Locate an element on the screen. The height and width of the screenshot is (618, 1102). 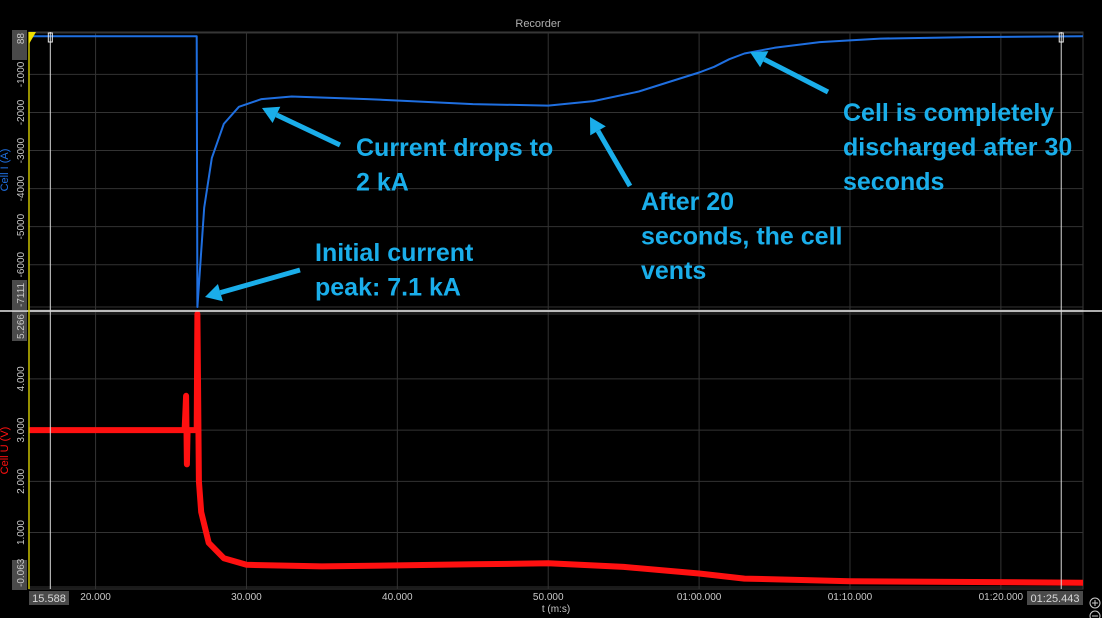
x-tick-label: 40.000 is located at coordinates (397, 597).